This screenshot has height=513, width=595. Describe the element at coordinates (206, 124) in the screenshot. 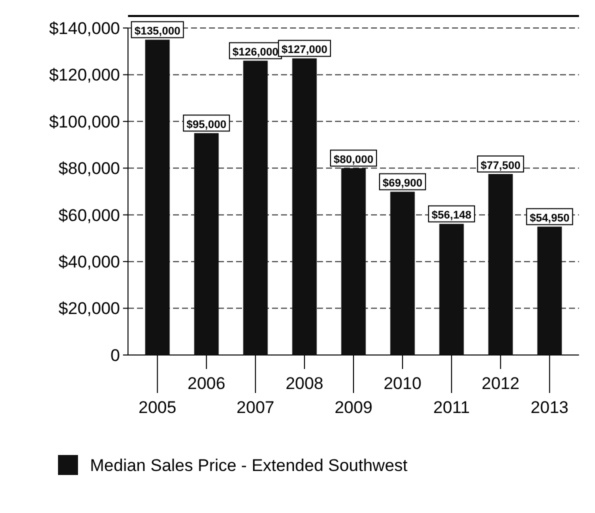

I see `data-label: $95,000` at that location.